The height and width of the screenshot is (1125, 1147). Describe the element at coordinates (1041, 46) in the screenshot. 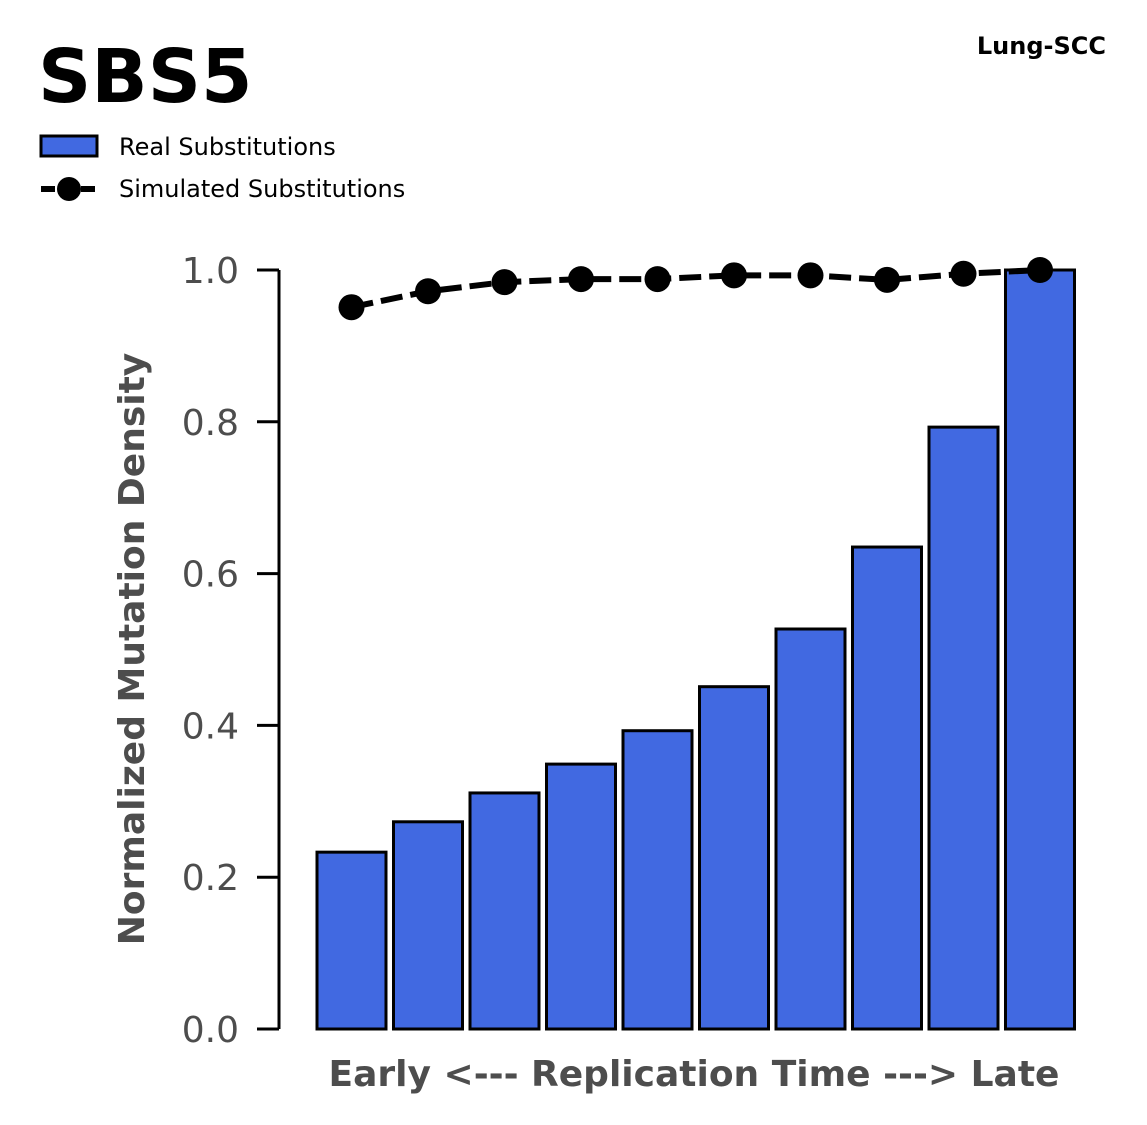

I see `chart-subtitle: Lung-SCC` at that location.